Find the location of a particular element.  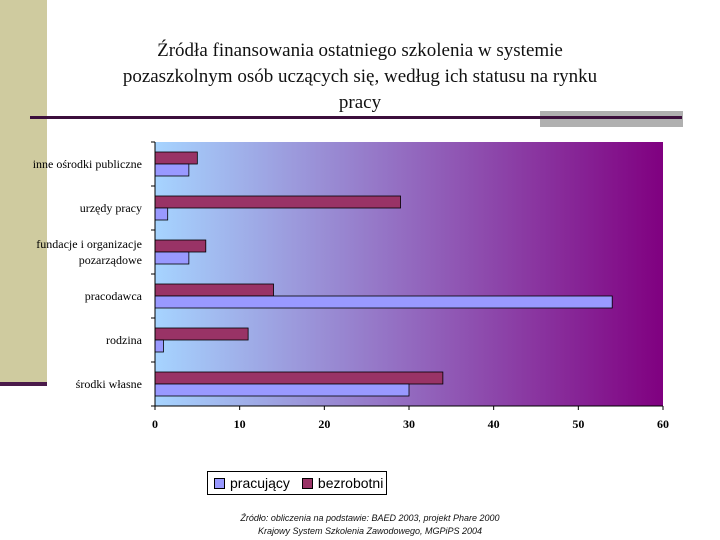

category-label-2-0: fundacje i organizacje is located at coordinates (89, 244).